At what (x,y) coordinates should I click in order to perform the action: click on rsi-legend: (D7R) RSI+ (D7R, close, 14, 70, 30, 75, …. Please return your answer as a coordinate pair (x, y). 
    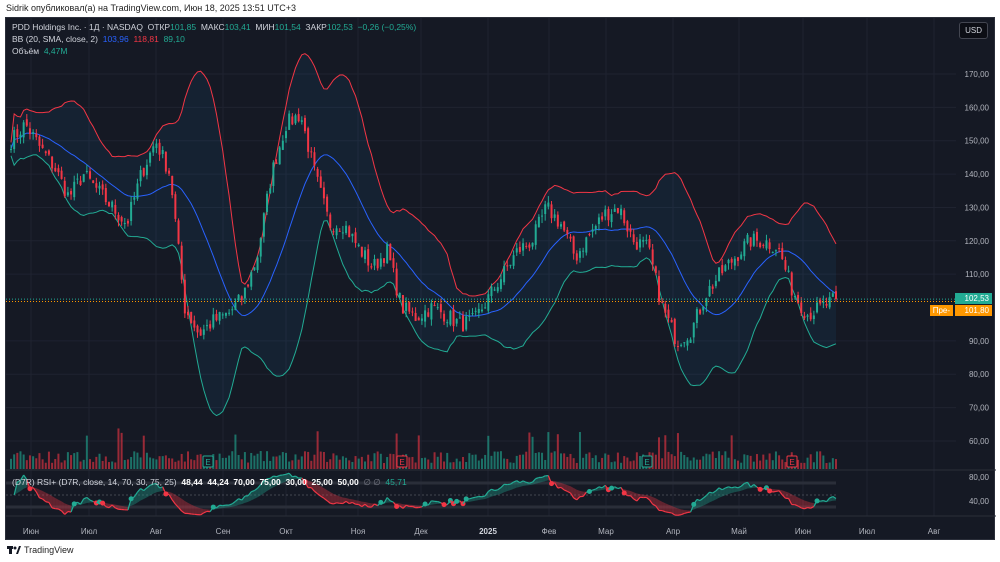
    Looking at the image, I should click on (209, 482).